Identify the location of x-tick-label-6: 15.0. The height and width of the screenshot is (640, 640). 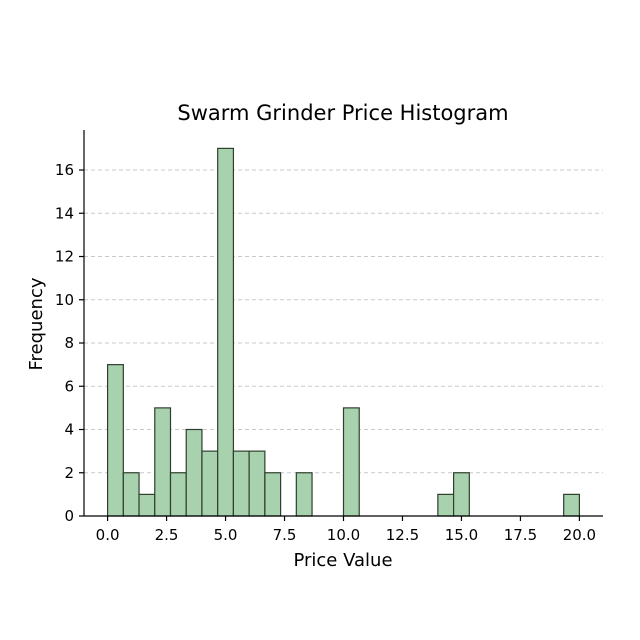
(461, 535).